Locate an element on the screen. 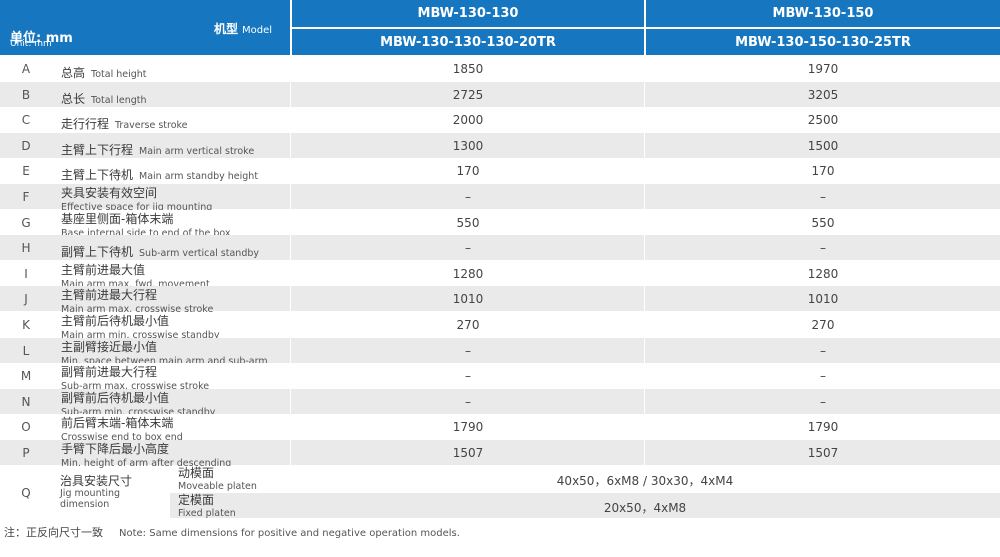 The image size is (1000, 557). row-letter: I is located at coordinates (26, 274).